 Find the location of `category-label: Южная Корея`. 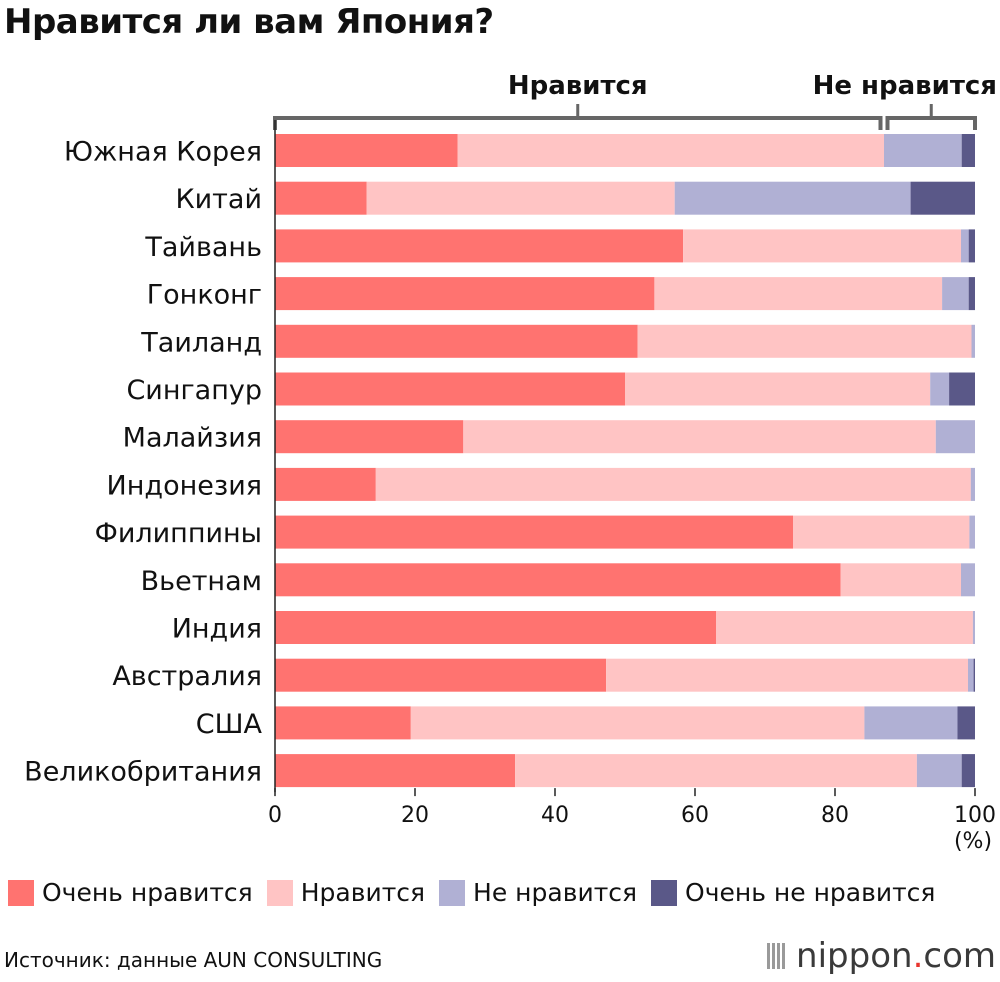

category-label: Южная Корея is located at coordinates (163, 152).